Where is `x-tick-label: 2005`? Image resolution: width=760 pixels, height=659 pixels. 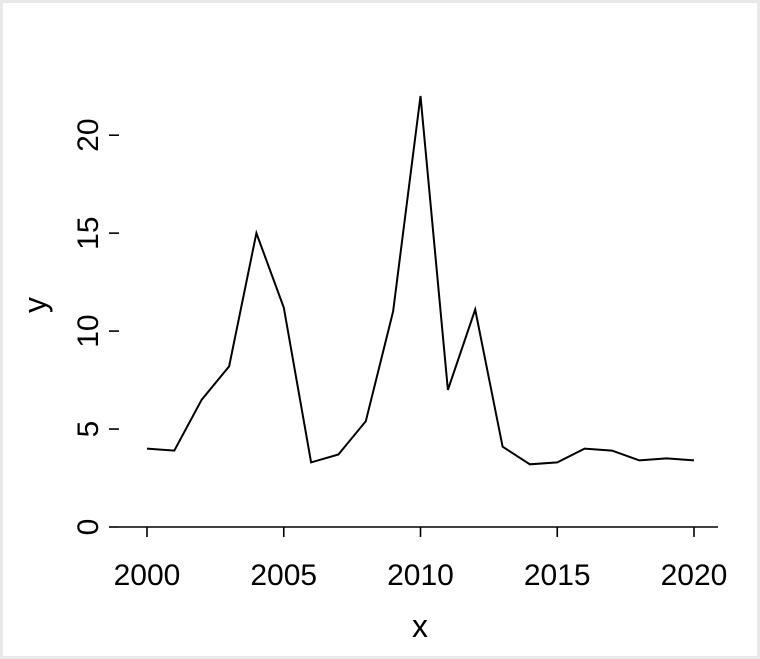
x-tick-label: 2005 is located at coordinates (283, 575).